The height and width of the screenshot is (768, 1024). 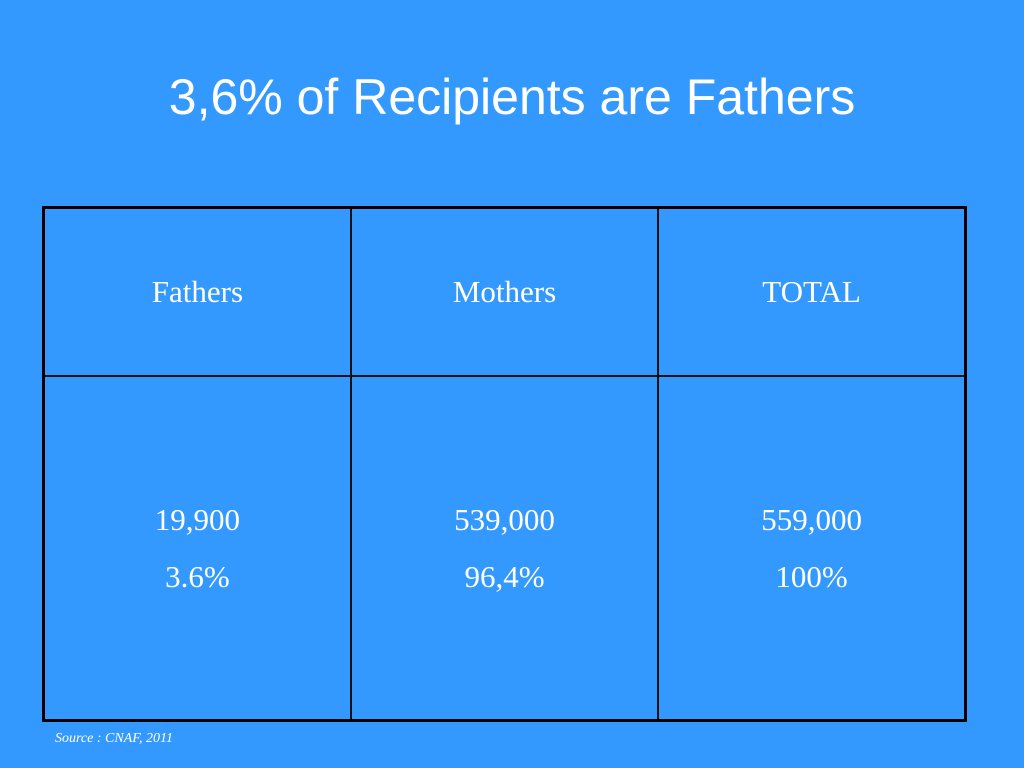 I want to click on total-percent: 100%, so click(x=811, y=576).